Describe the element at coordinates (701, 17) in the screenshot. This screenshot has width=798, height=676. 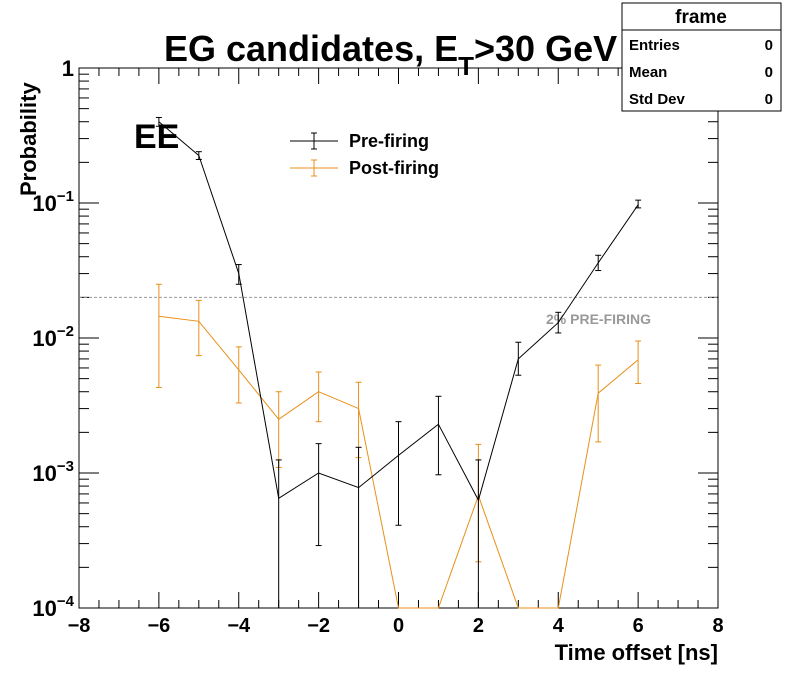
I see `stats-box-title: frame` at that location.